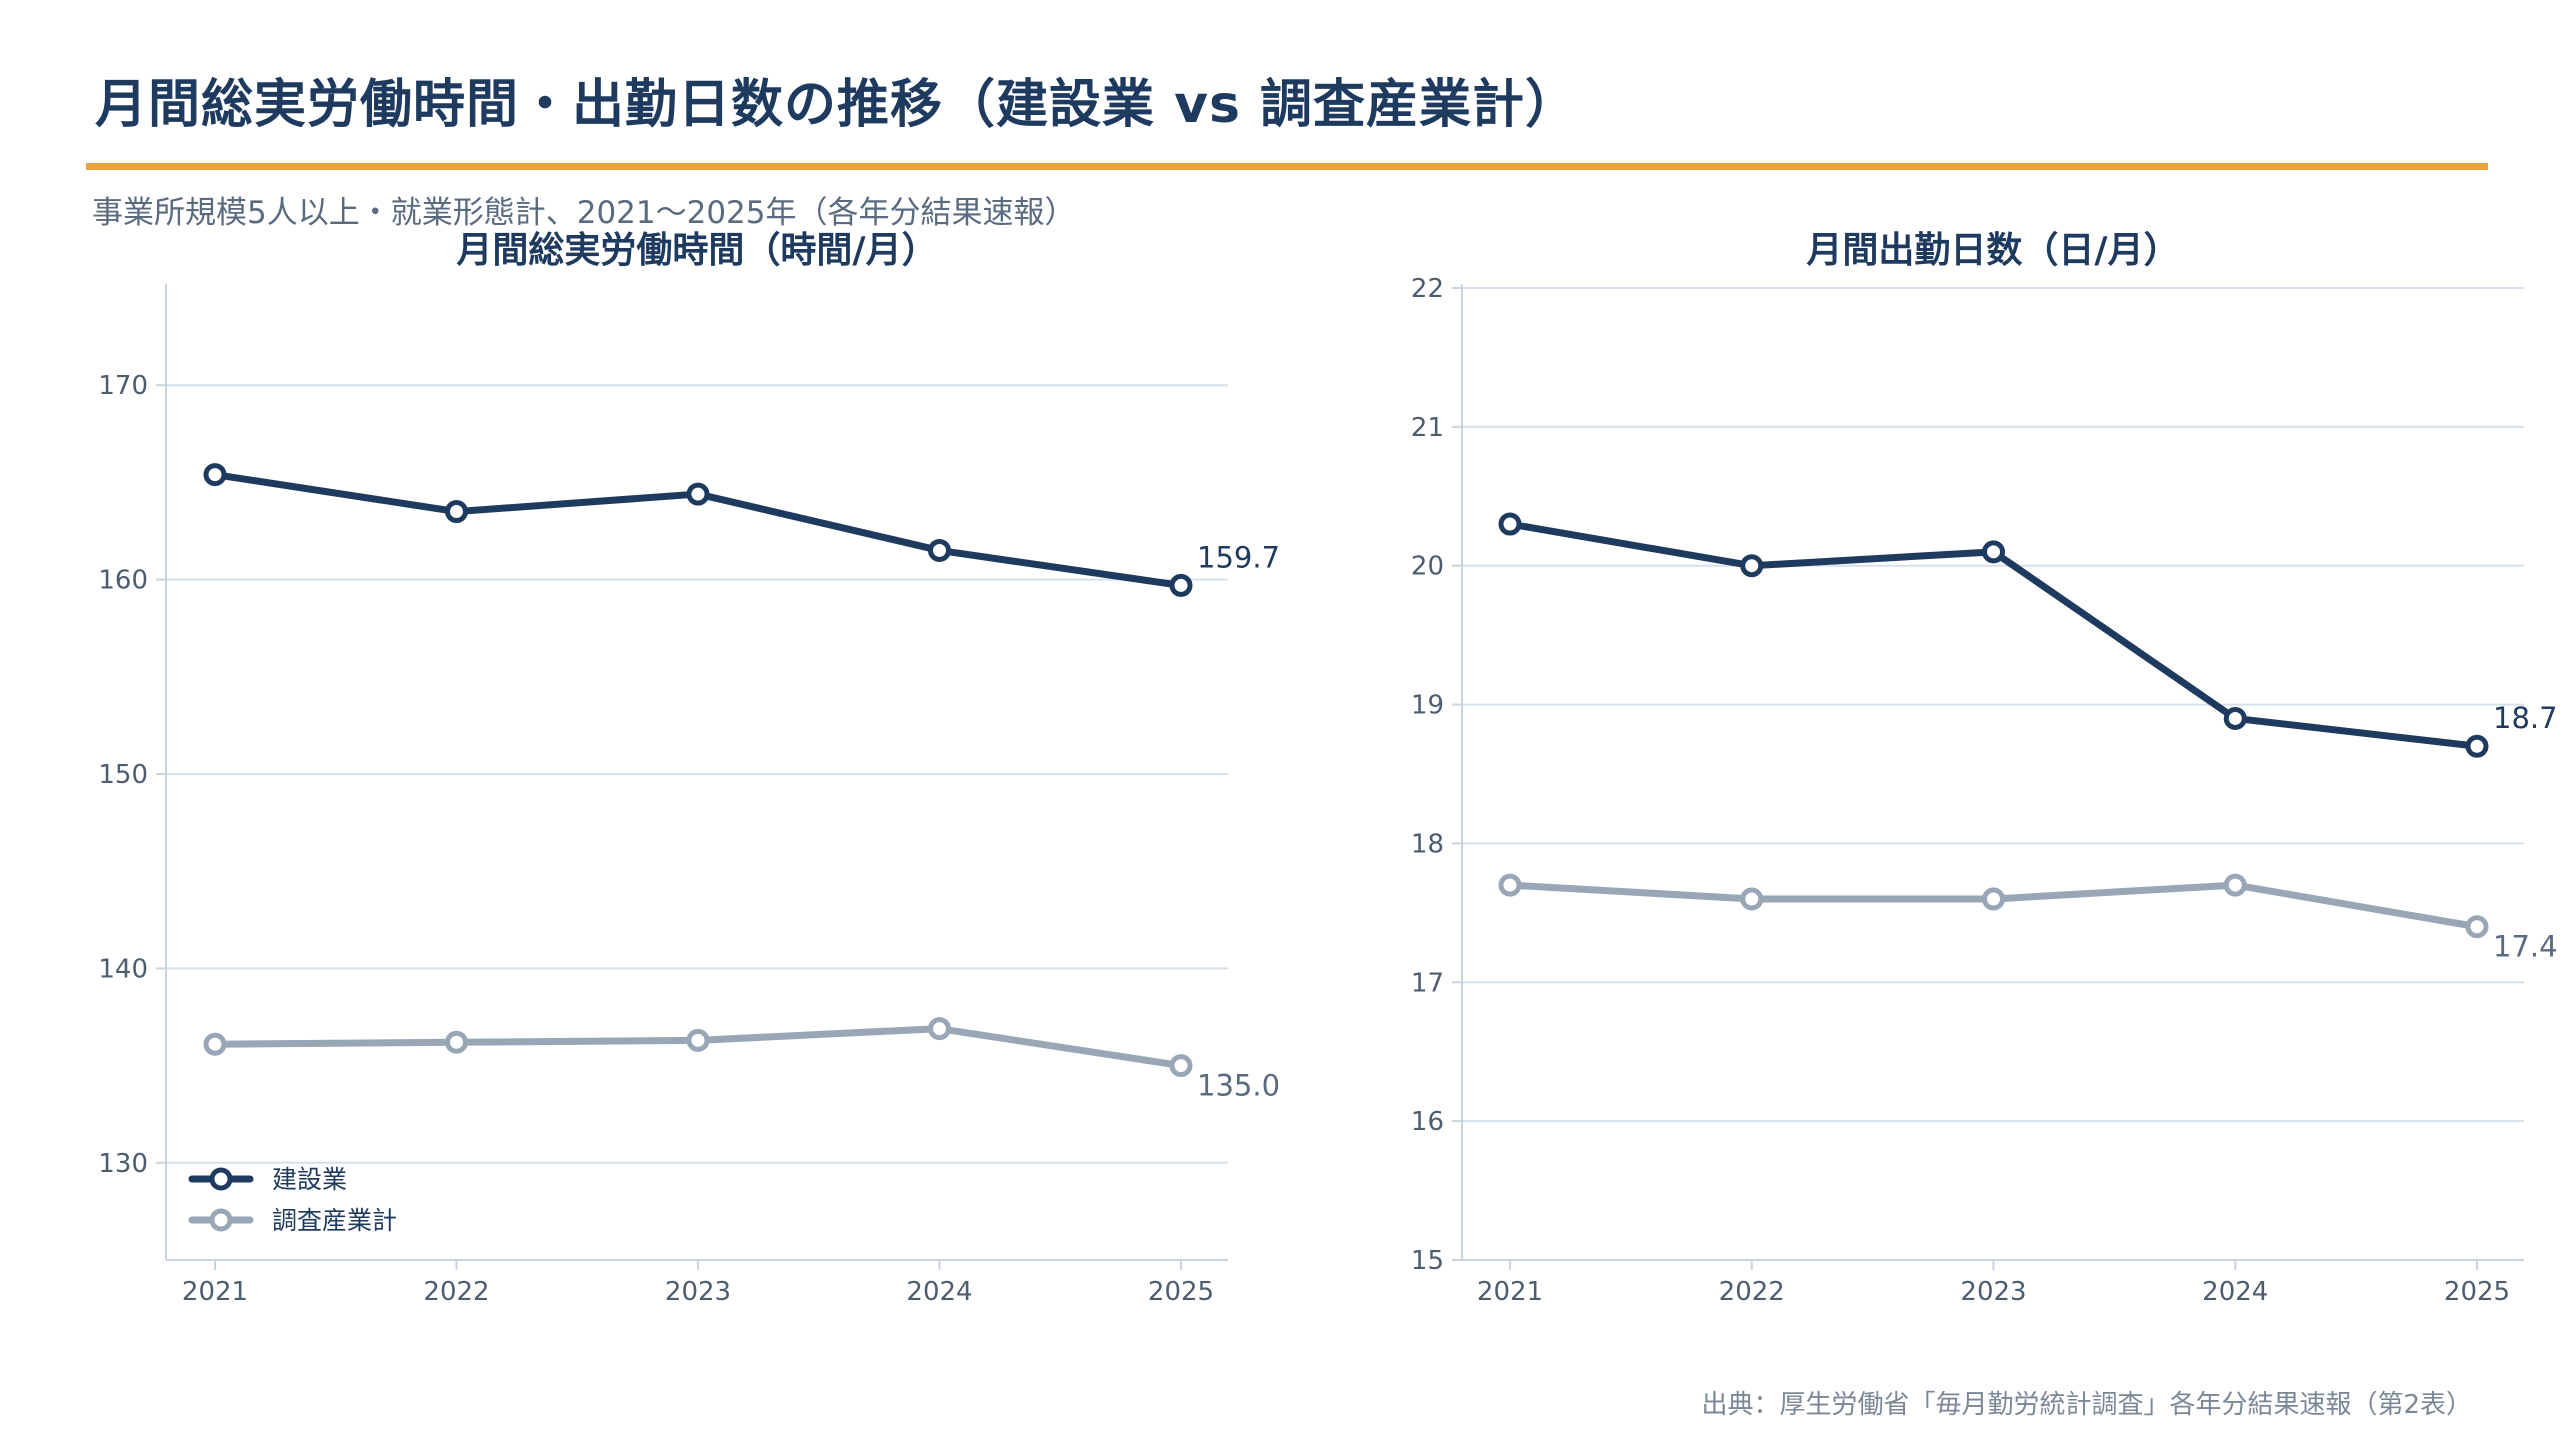 The height and width of the screenshot is (1440, 2560). Describe the element at coordinates (1238, 557) in the screenshot. I see `data-label: 159.7` at that location.